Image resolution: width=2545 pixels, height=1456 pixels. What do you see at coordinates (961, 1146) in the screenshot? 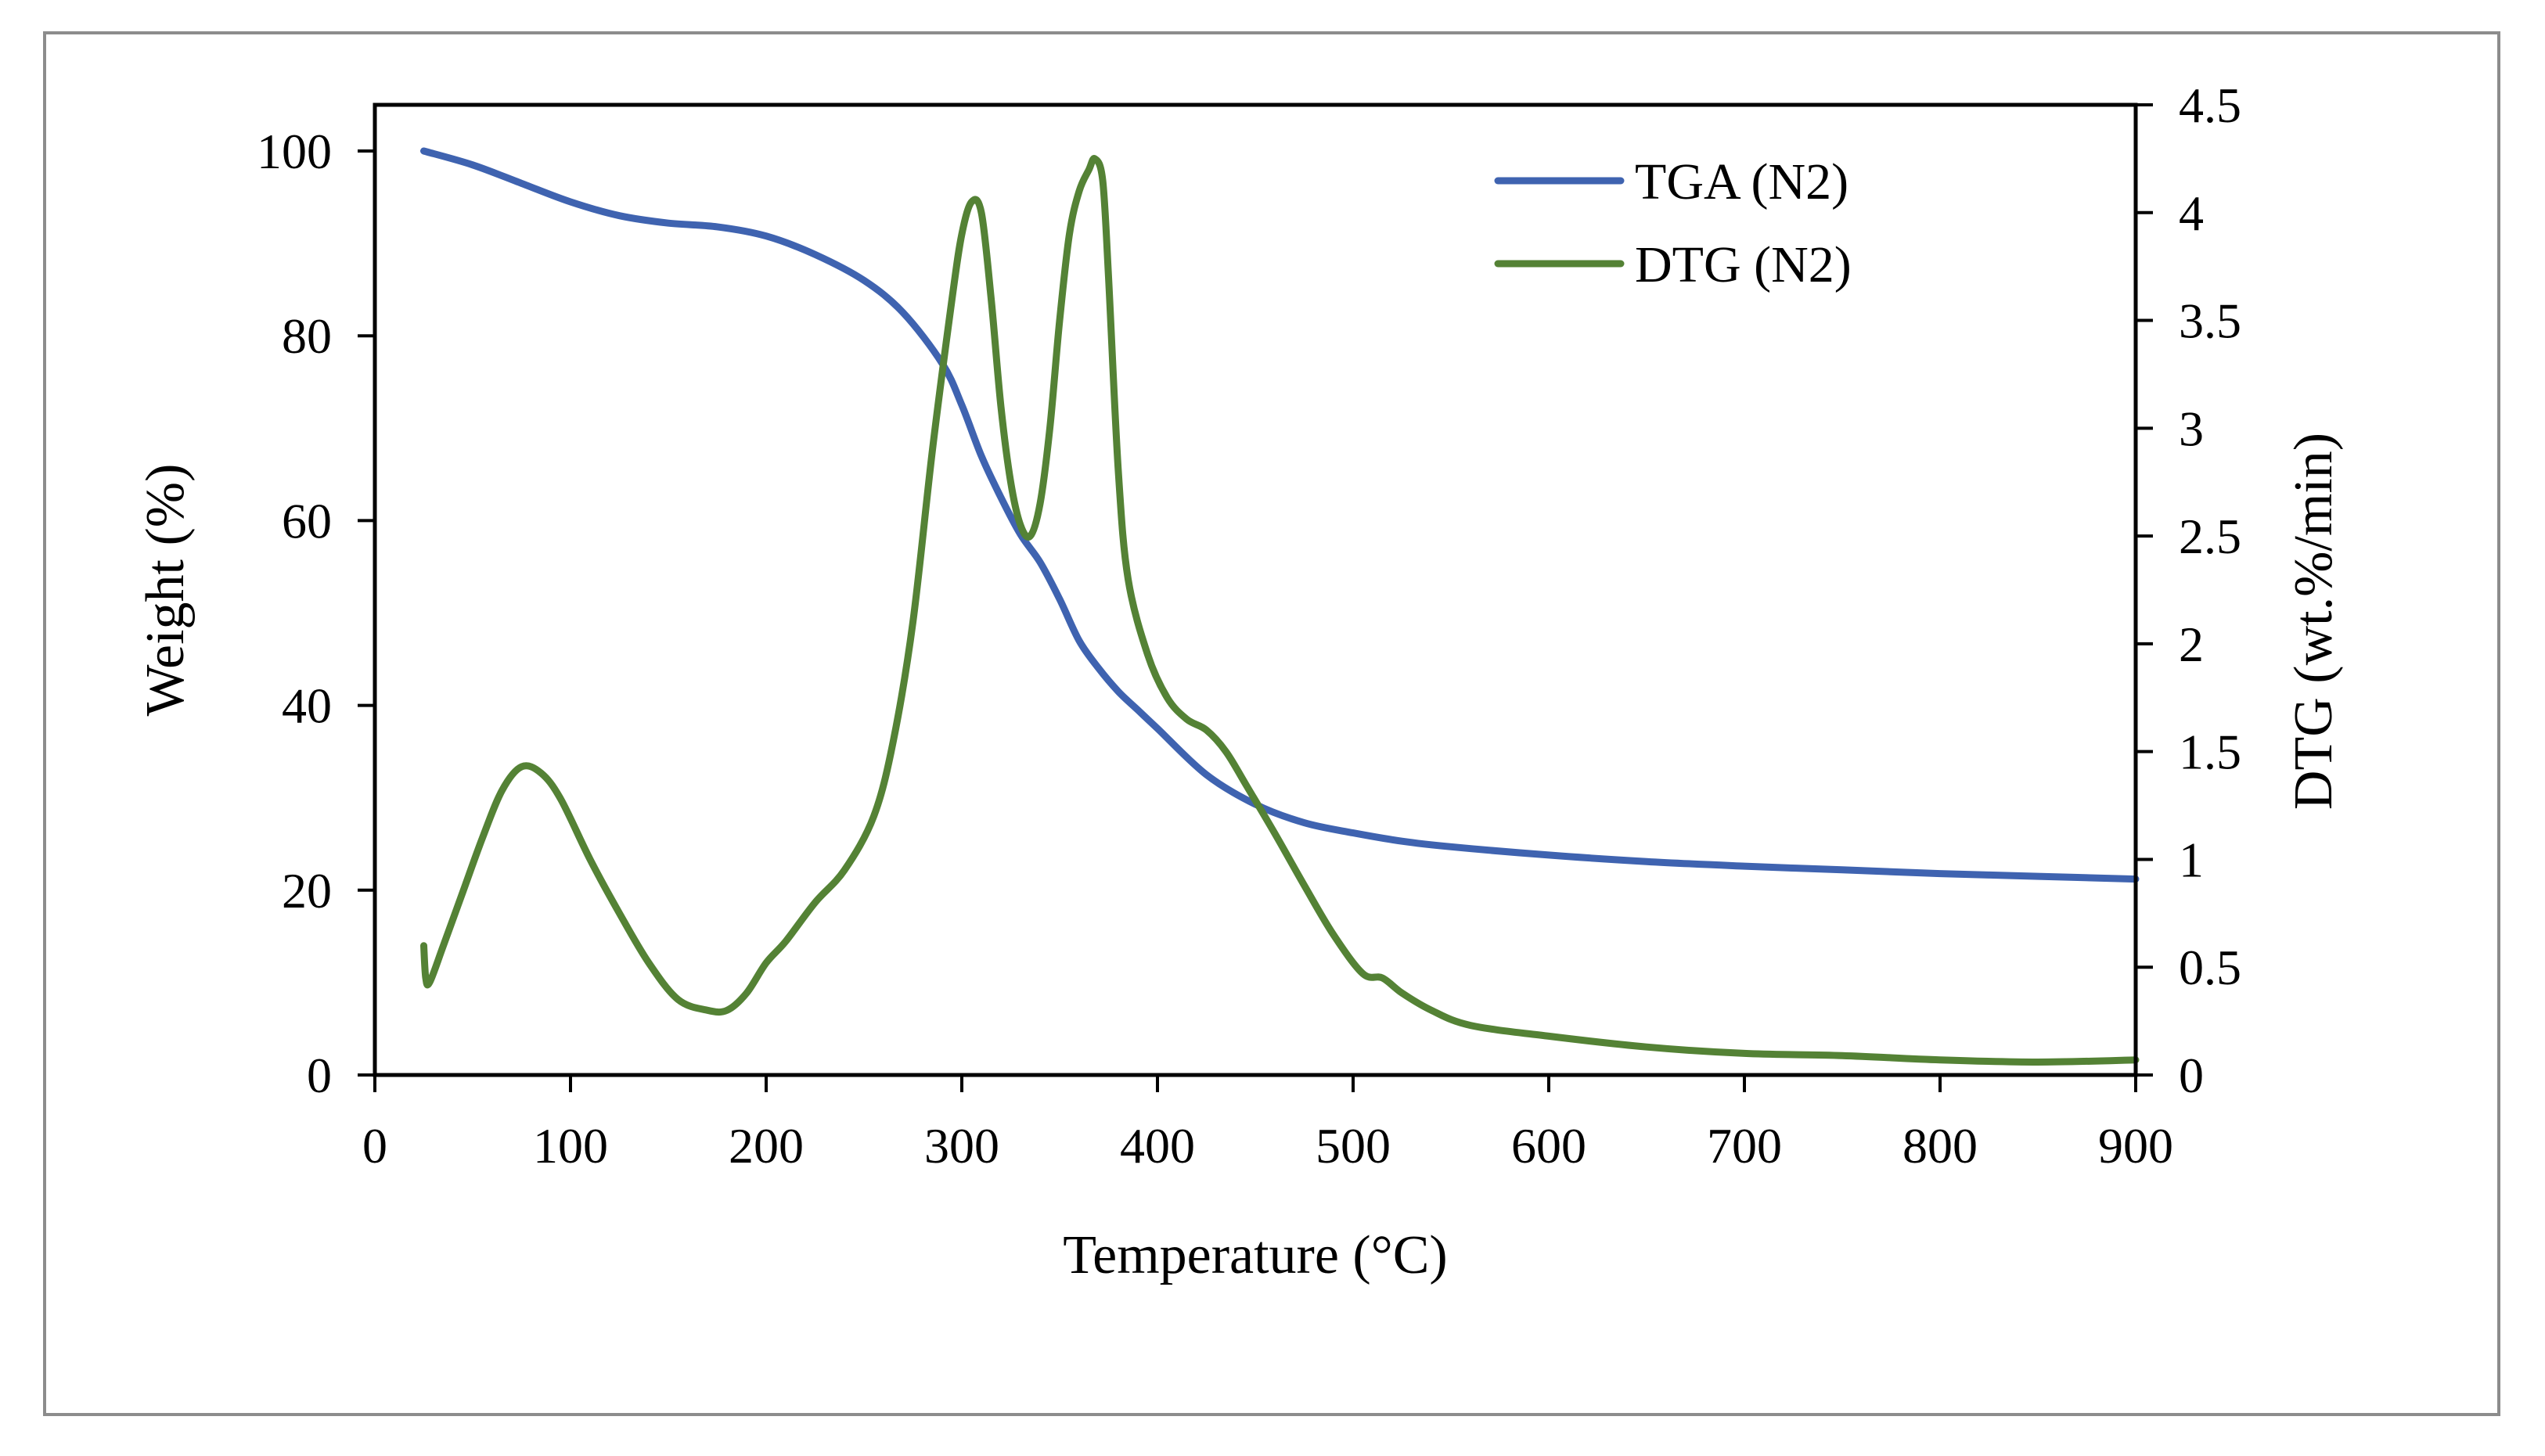
I see `x-tick-label: 300` at bounding box center [961, 1146].